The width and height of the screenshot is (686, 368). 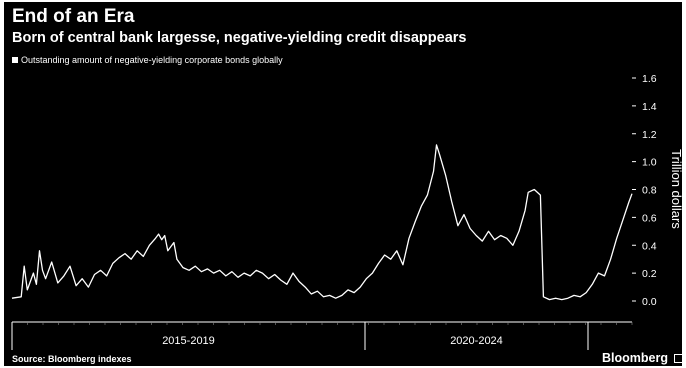 I want to click on y-tick-label: 0.6, so click(x=649, y=218).